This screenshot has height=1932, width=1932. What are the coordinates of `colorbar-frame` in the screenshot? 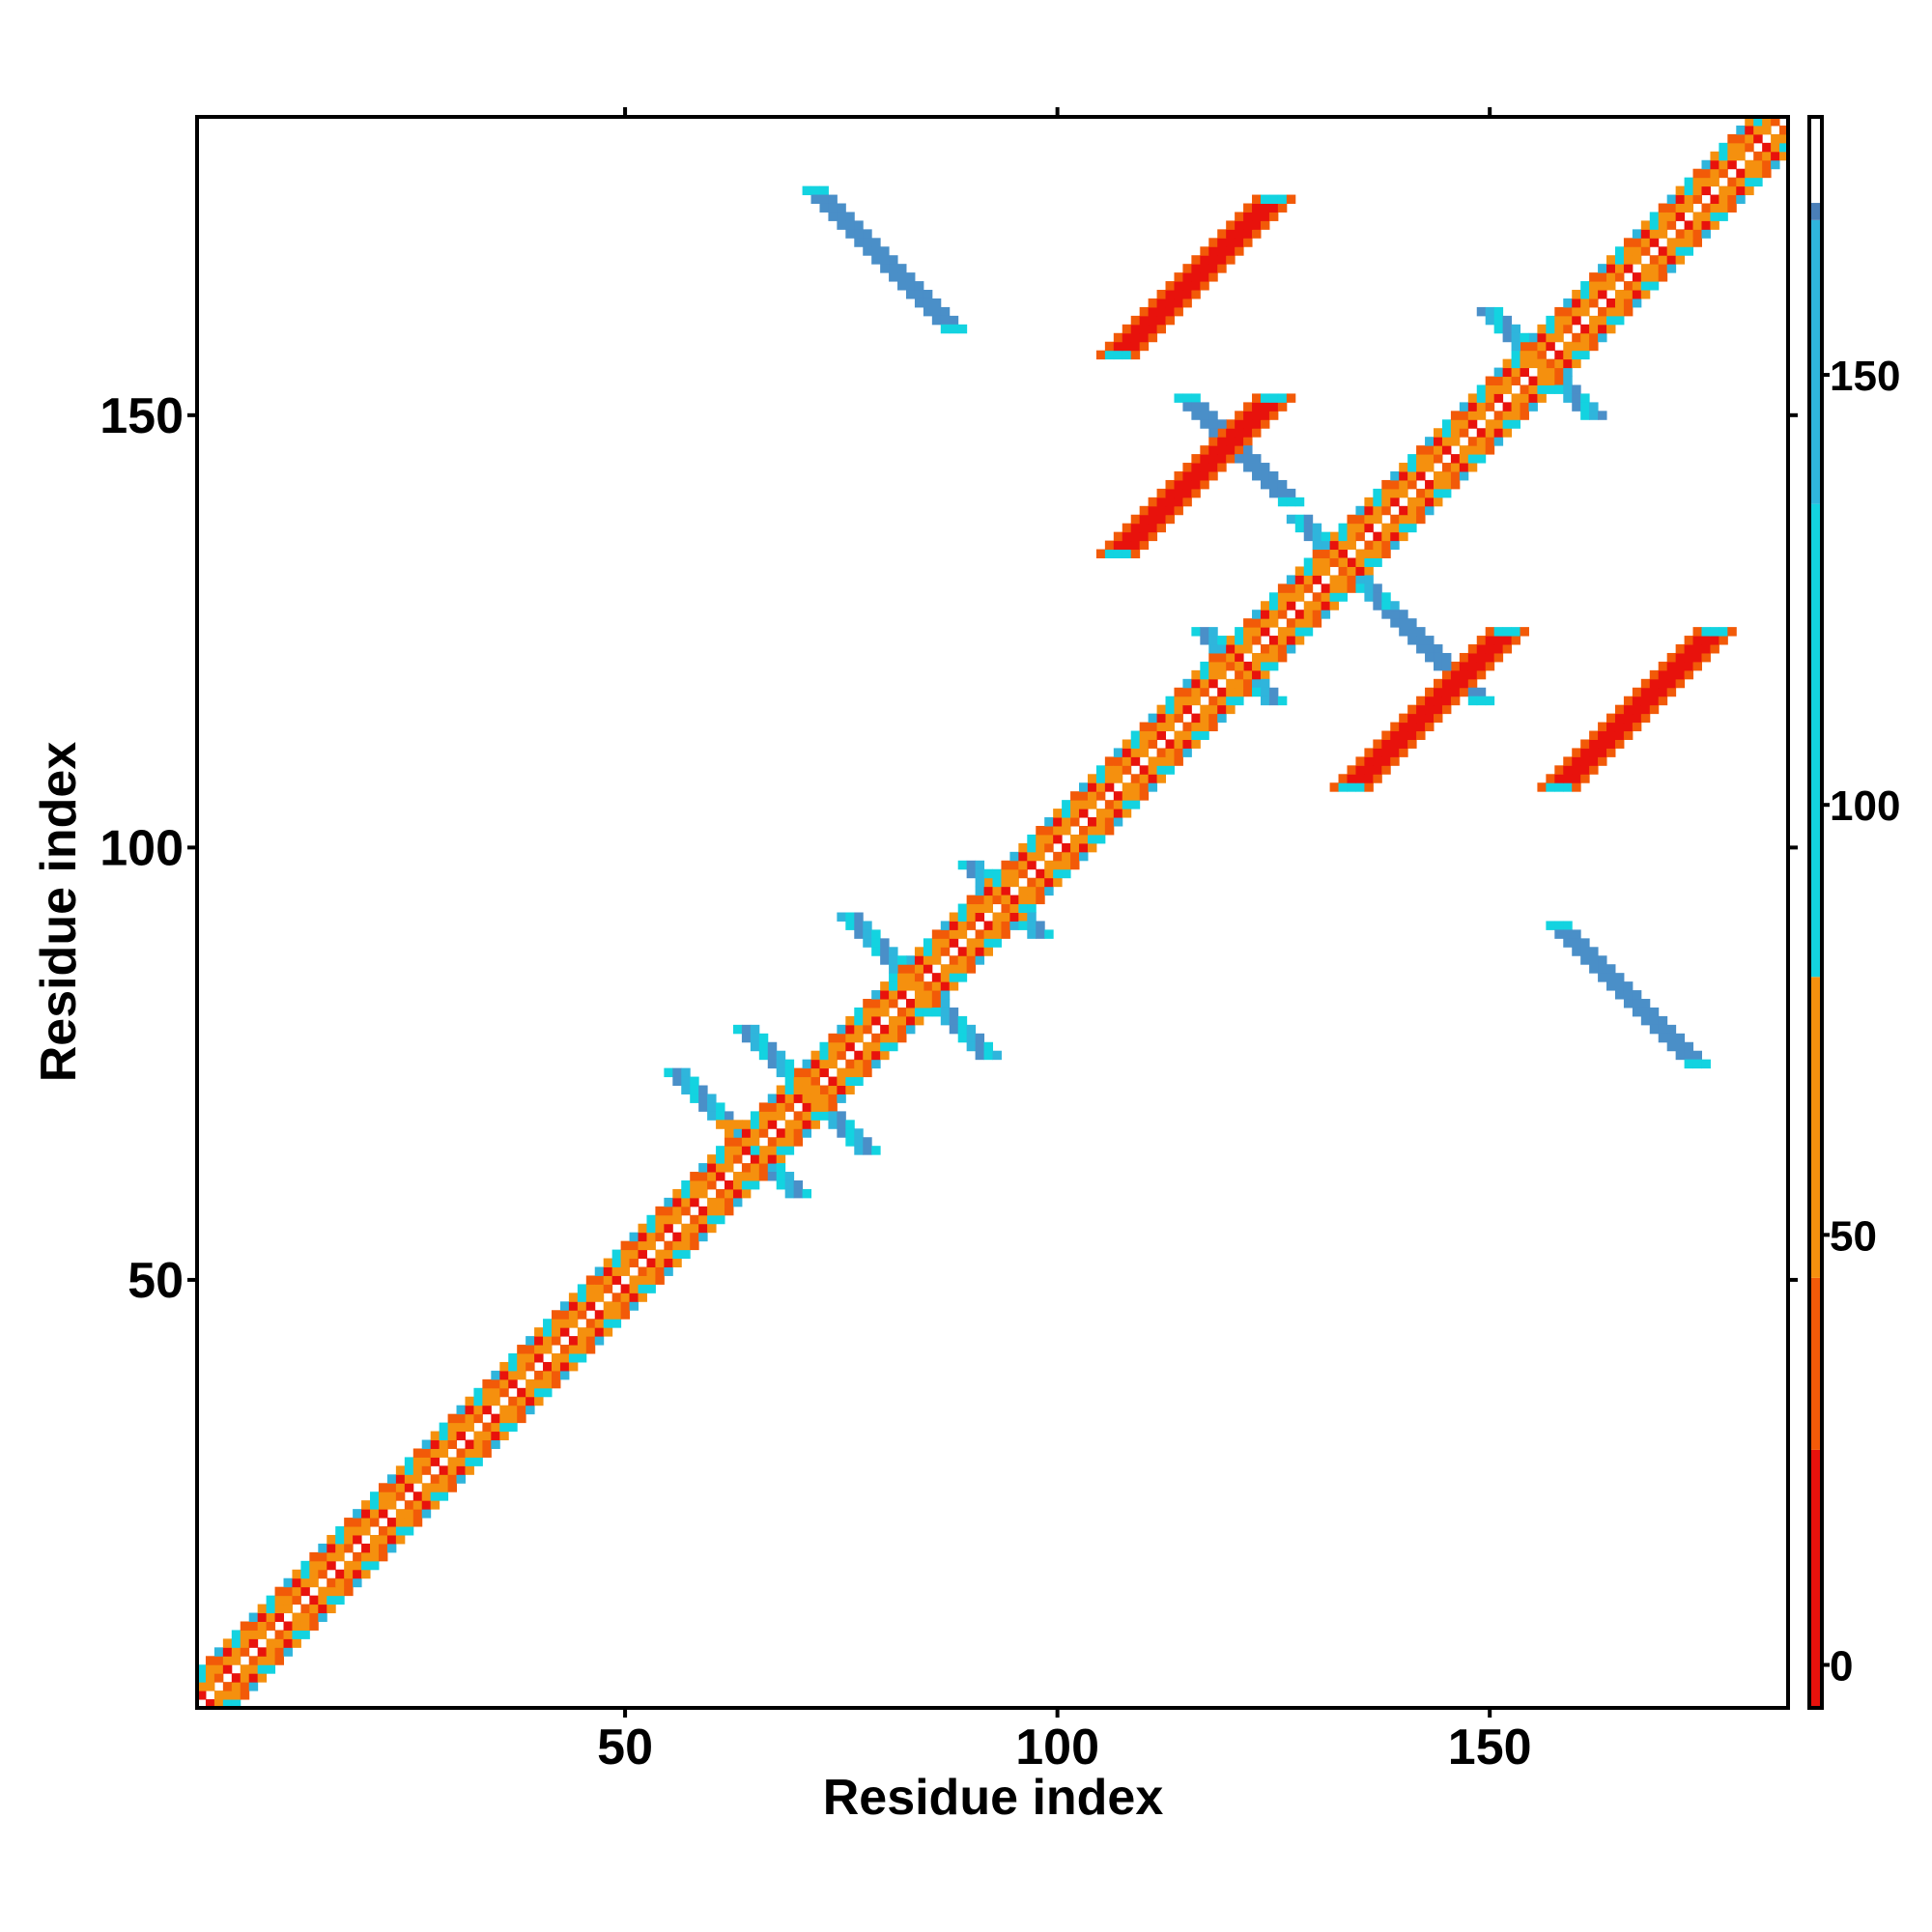 It's located at (1815, 912).